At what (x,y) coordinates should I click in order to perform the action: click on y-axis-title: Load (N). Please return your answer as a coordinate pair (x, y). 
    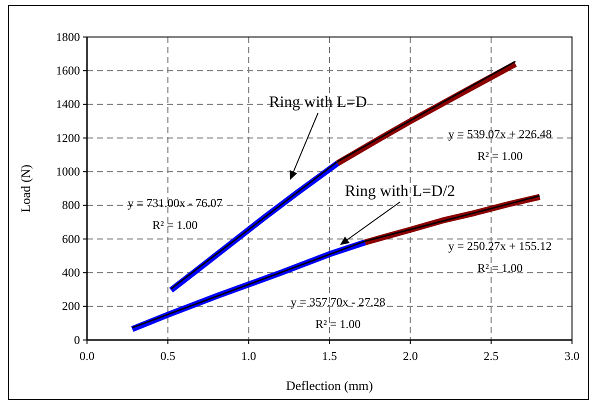
    Looking at the image, I should click on (25, 188).